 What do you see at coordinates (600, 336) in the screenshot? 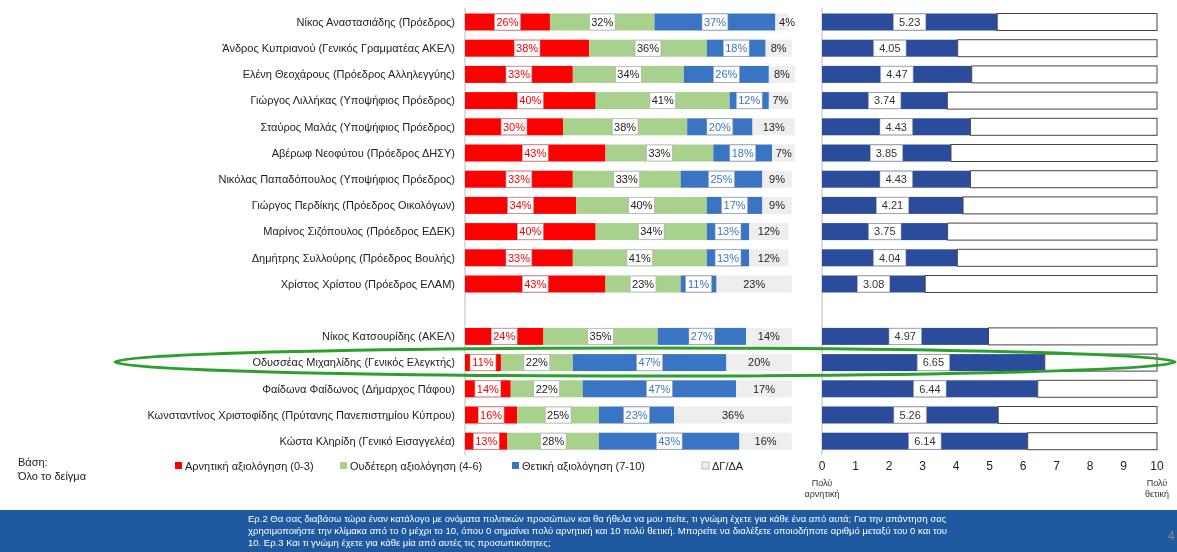
I see `data-label: 35%` at bounding box center [600, 336].